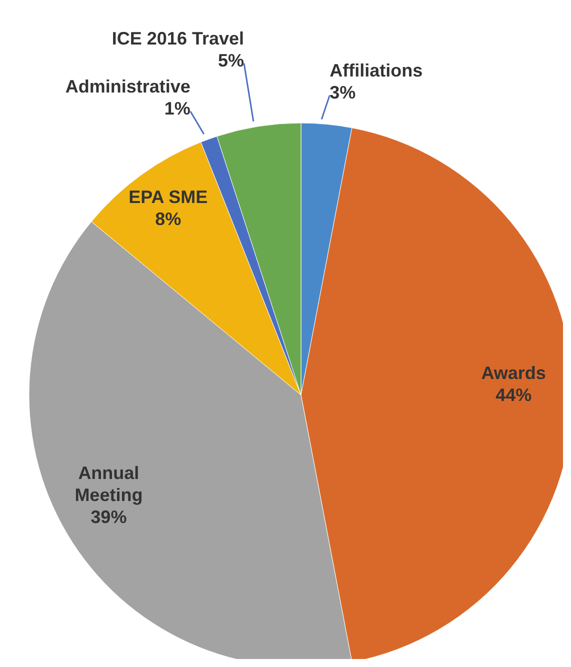 Image resolution: width=571 pixels, height=667 pixels. I want to click on slice-label: EPA SME, so click(168, 196).